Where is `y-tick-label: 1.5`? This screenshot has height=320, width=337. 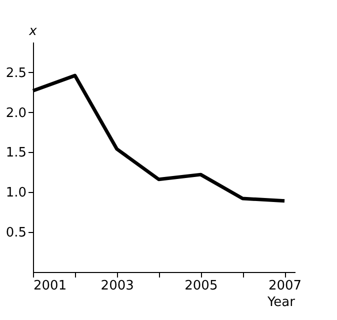 y-tick-label: 1.5 is located at coordinates (16, 153).